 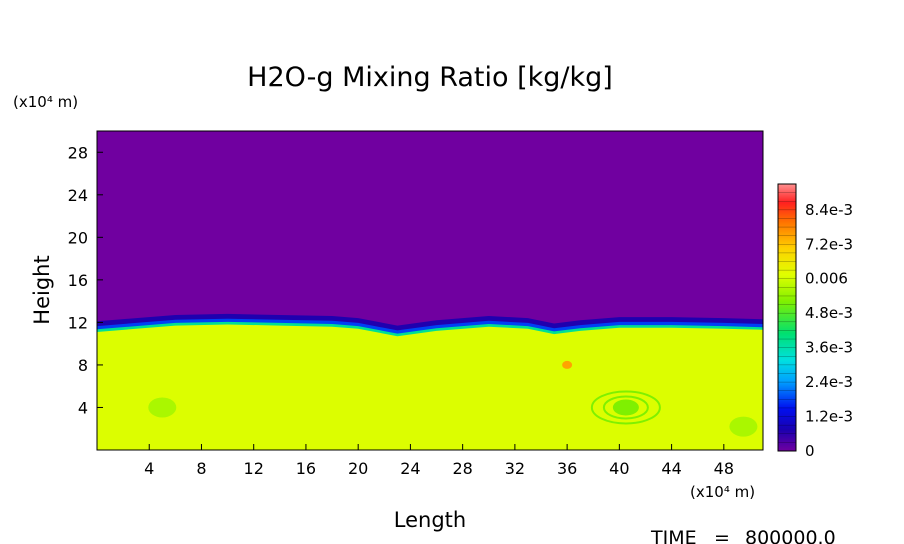 I want to click on x-tick-label: 24, so click(x=410, y=468).